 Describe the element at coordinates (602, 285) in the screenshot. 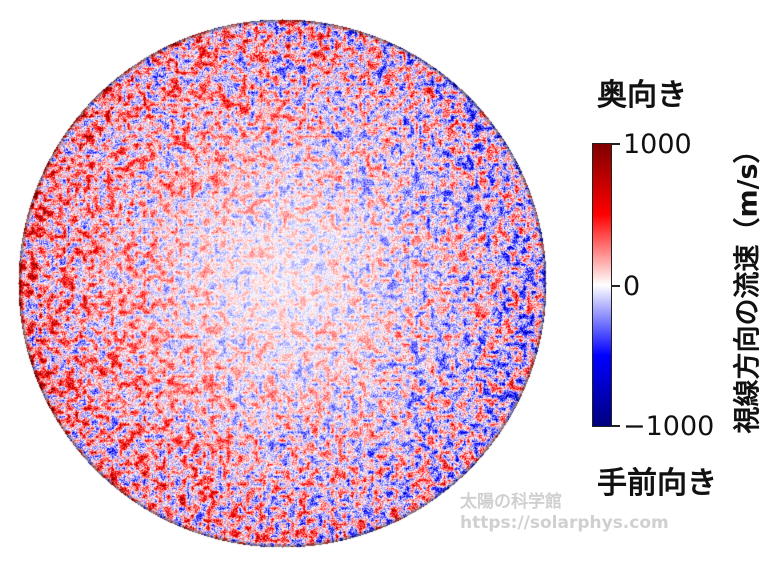

I see `colorbar` at that location.